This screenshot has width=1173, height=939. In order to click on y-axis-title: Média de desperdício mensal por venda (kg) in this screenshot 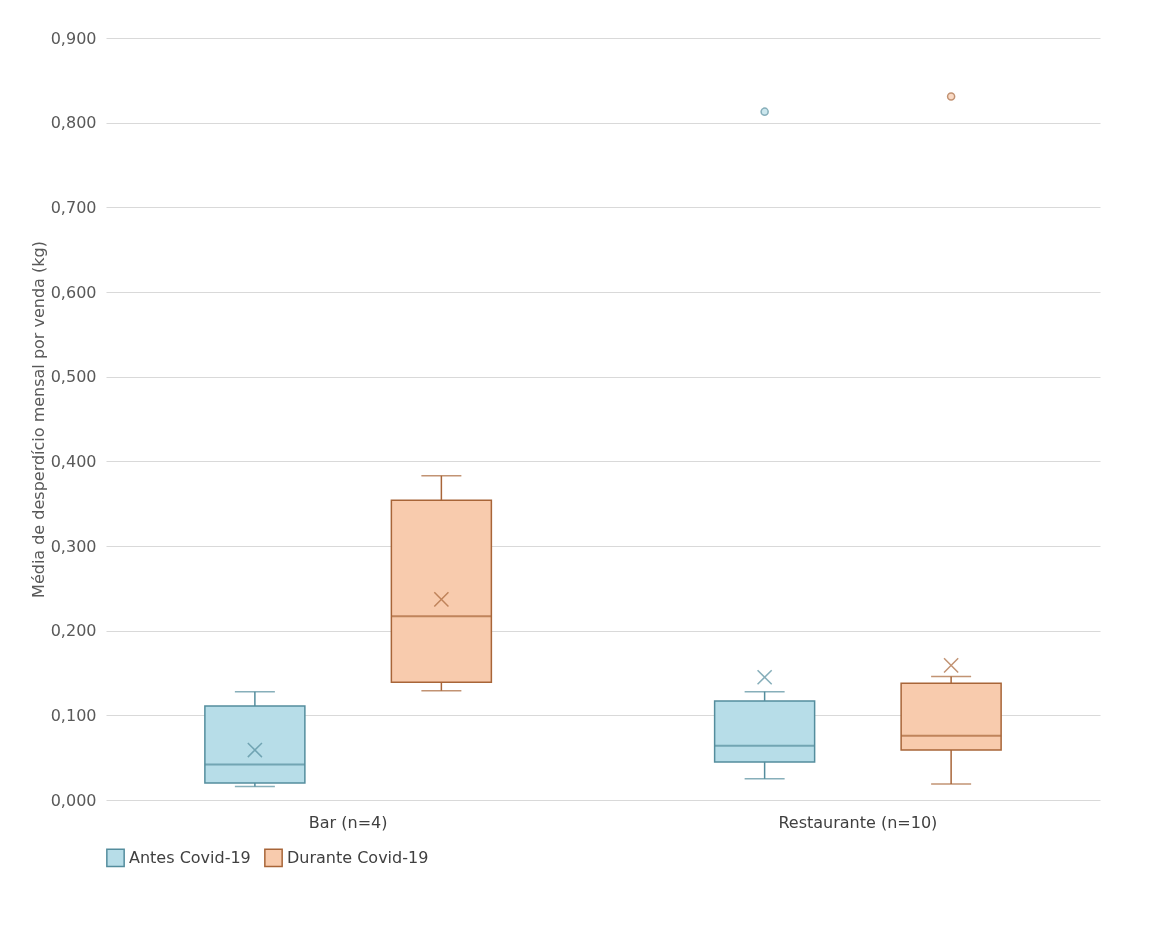, I will do `click(38, 419)`.